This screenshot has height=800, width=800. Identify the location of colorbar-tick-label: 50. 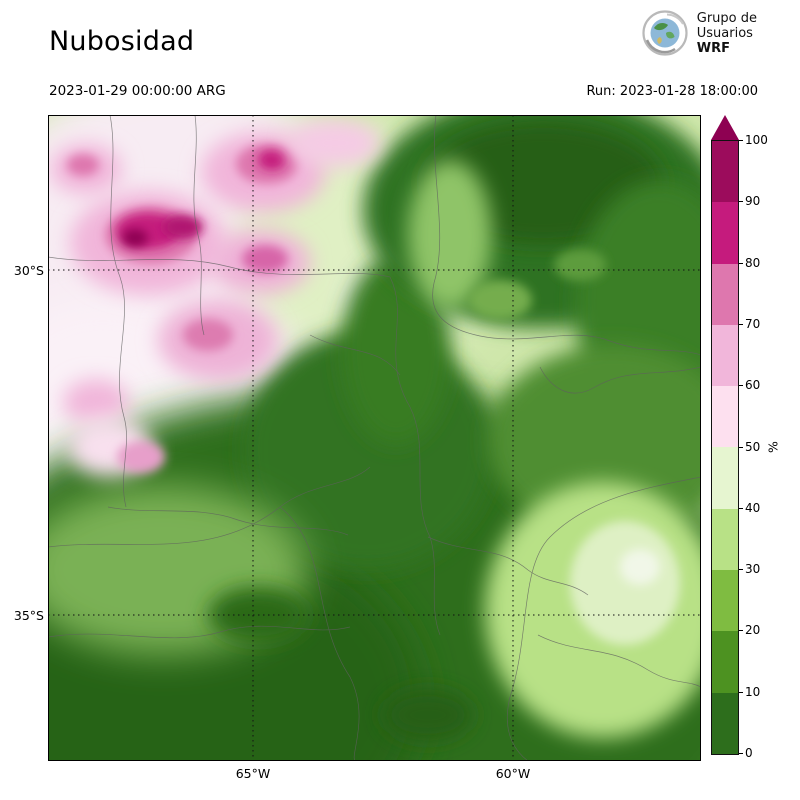
(749, 446).